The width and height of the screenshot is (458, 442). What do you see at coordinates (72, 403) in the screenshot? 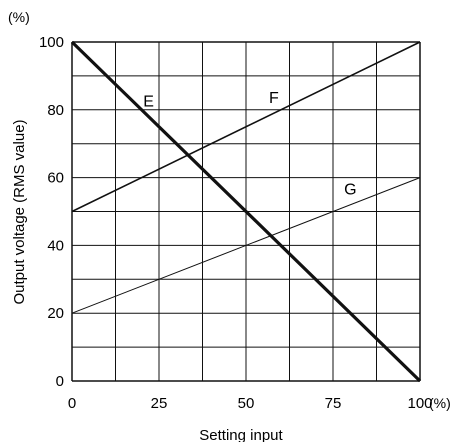
I see `x-tick-label: 0` at bounding box center [72, 403].